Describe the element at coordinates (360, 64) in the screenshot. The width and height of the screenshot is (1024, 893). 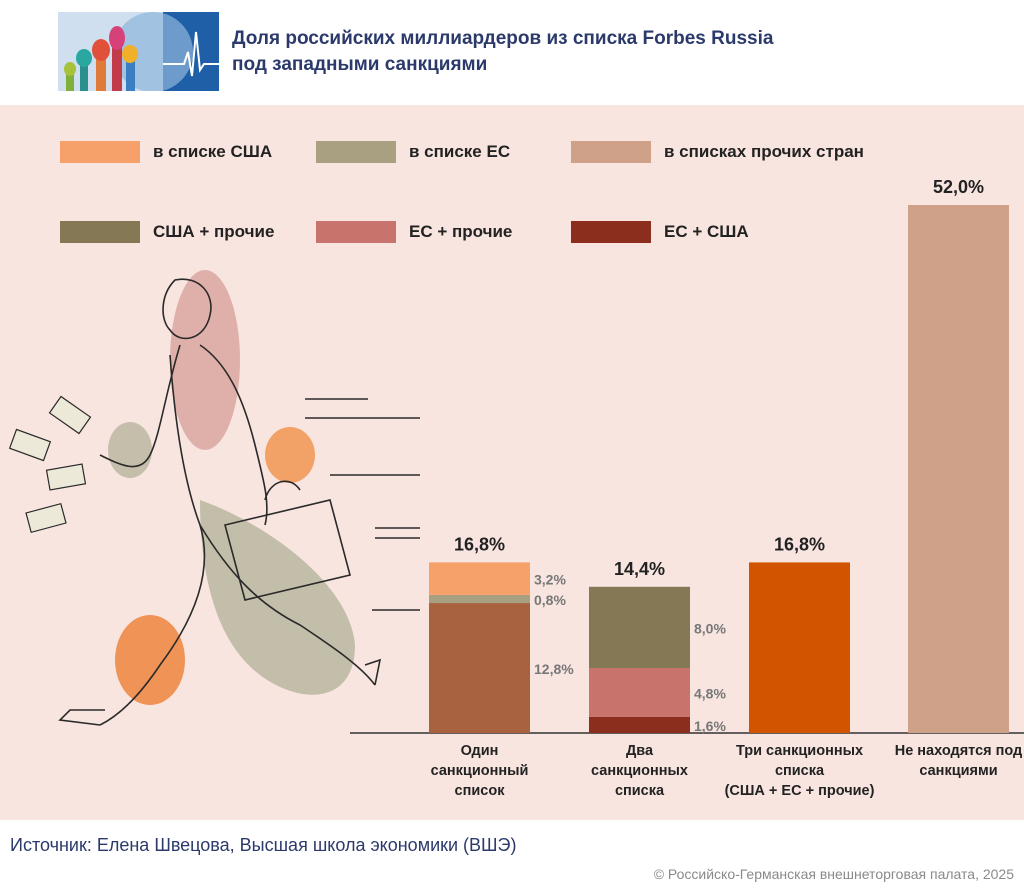
I see `title-line-2: под западными санкциями` at that location.